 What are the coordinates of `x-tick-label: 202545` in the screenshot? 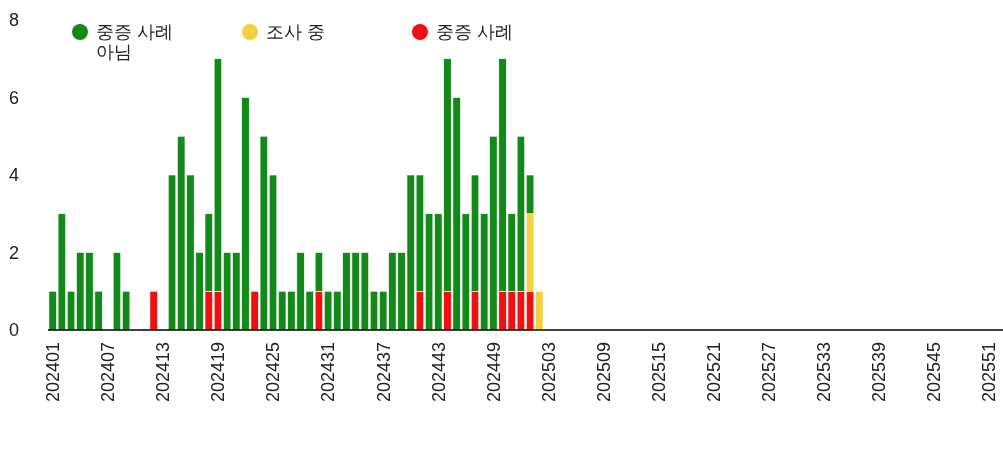 It's located at (934, 372).